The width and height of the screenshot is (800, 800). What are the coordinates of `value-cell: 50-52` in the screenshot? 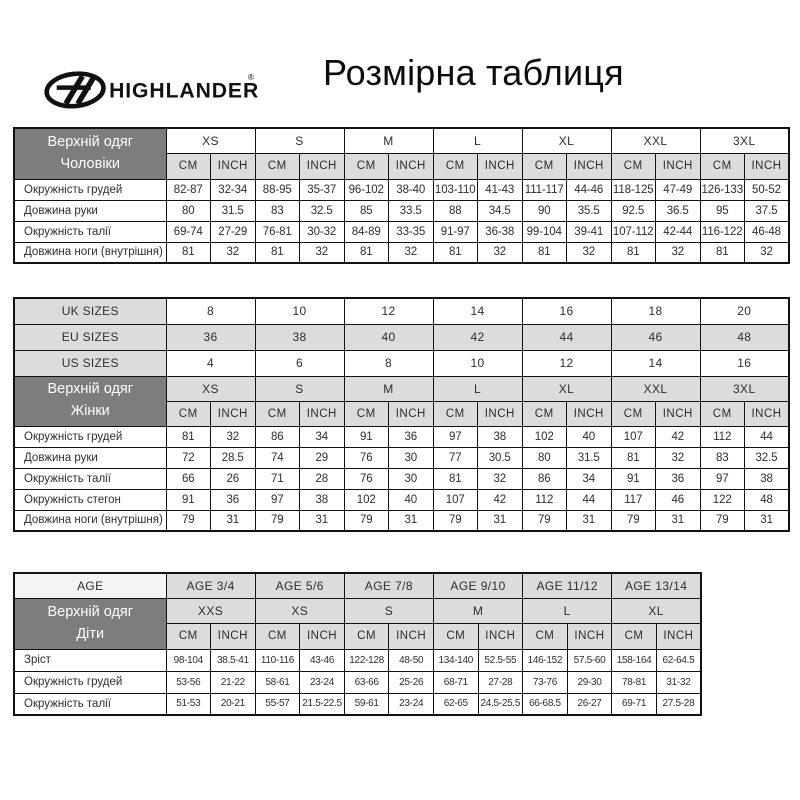 It's located at (767, 189).